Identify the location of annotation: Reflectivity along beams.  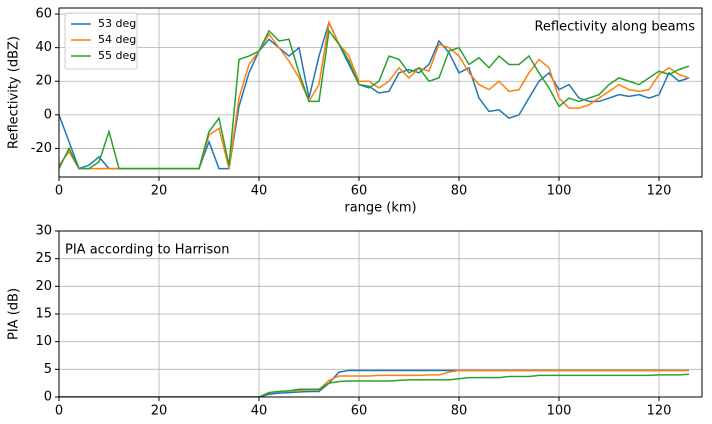
(614, 27).